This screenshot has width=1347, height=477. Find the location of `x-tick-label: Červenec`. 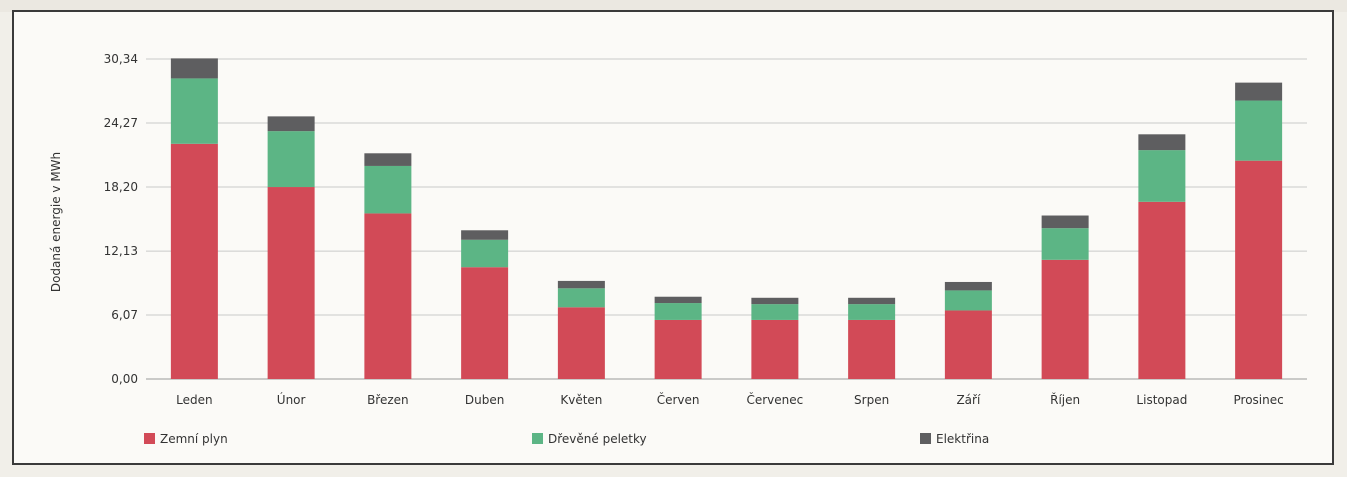

x-tick-label: Červenec is located at coordinates (774, 399).